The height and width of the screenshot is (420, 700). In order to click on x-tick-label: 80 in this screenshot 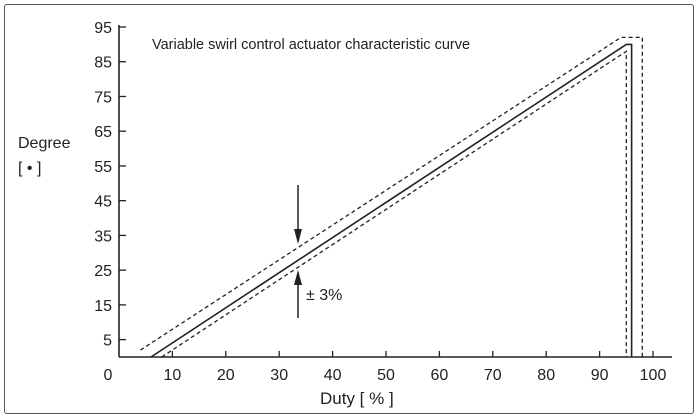, I will do `click(546, 375)`.